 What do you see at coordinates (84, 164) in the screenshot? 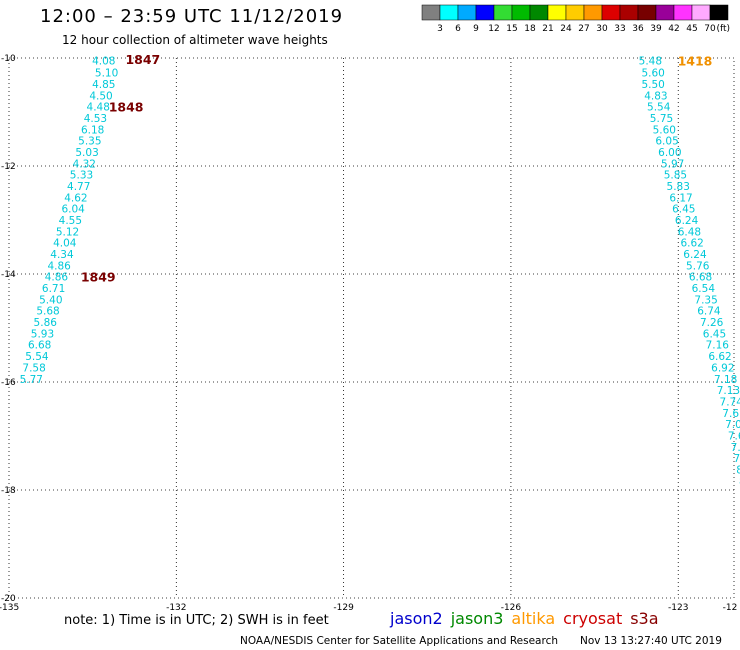
I see `wave-height-value: 4.32` at bounding box center [84, 164].